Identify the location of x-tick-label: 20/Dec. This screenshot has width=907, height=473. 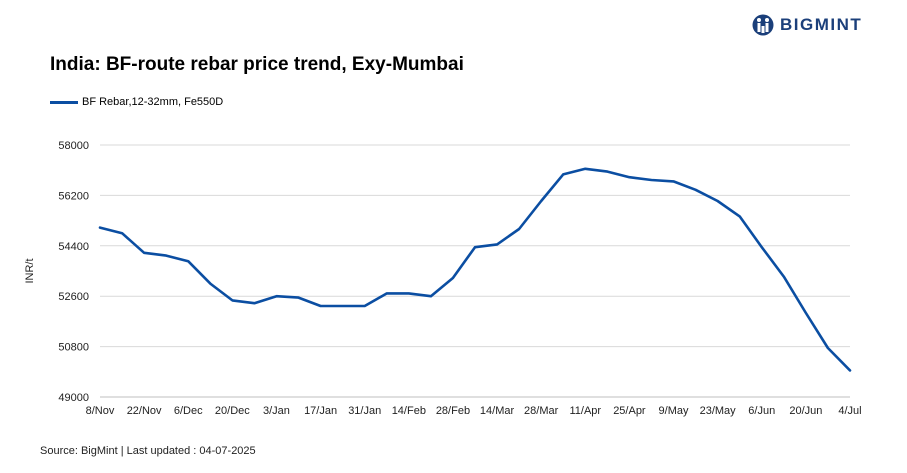
(232, 411).